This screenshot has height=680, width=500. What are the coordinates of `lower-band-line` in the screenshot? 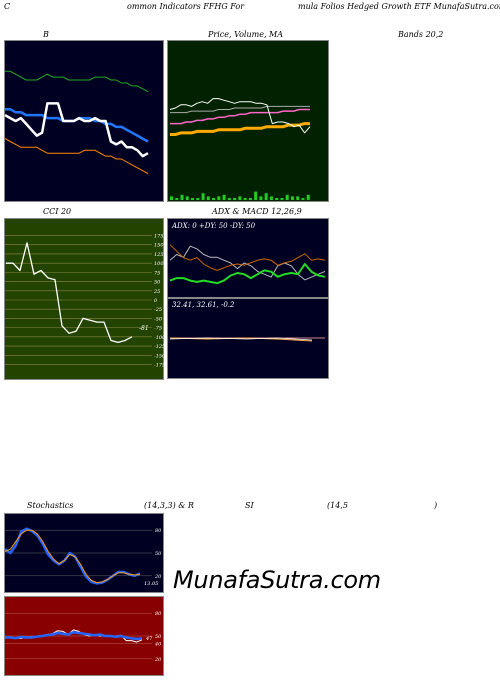 It's located at (76, 156).